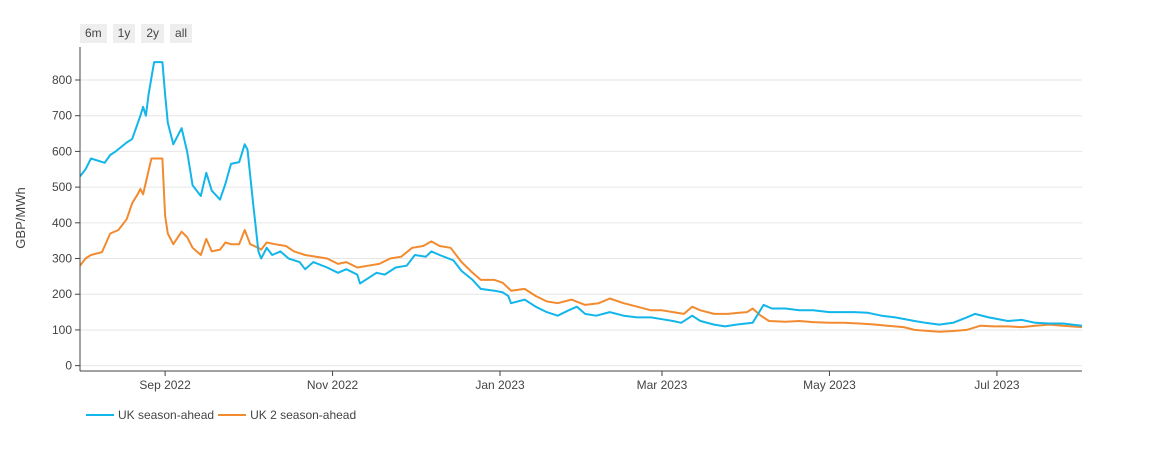 The image size is (1163, 450). Describe the element at coordinates (997, 385) in the screenshot. I see `x-tick-label: Jul 2023` at that location.